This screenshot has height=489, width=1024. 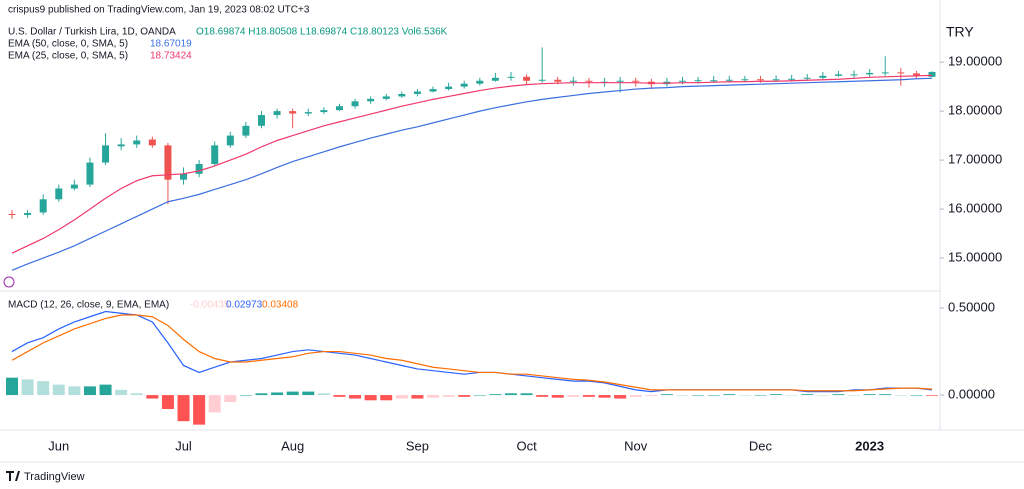 What do you see at coordinates (13, 476) in the screenshot?
I see `brand-logo` at bounding box center [13, 476].